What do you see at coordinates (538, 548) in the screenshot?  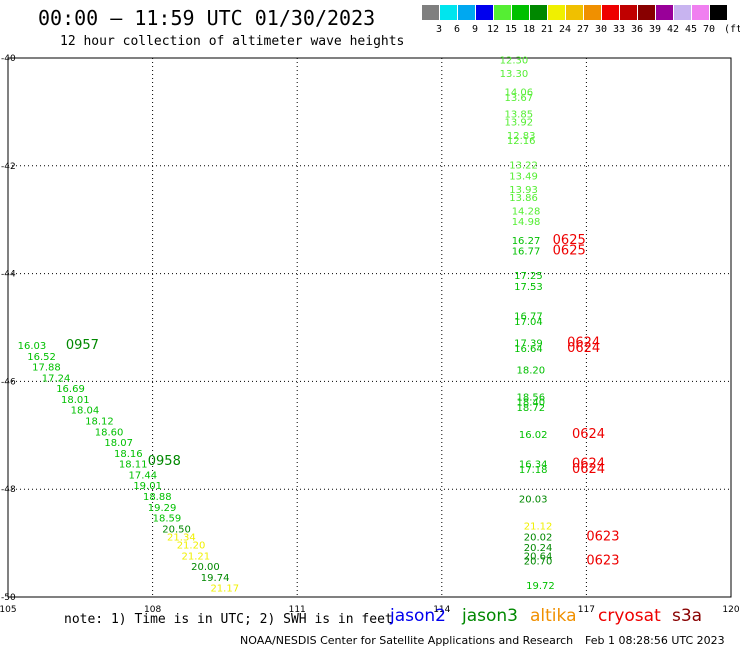 I see `wave-height-reading: 20.24` at bounding box center [538, 548].